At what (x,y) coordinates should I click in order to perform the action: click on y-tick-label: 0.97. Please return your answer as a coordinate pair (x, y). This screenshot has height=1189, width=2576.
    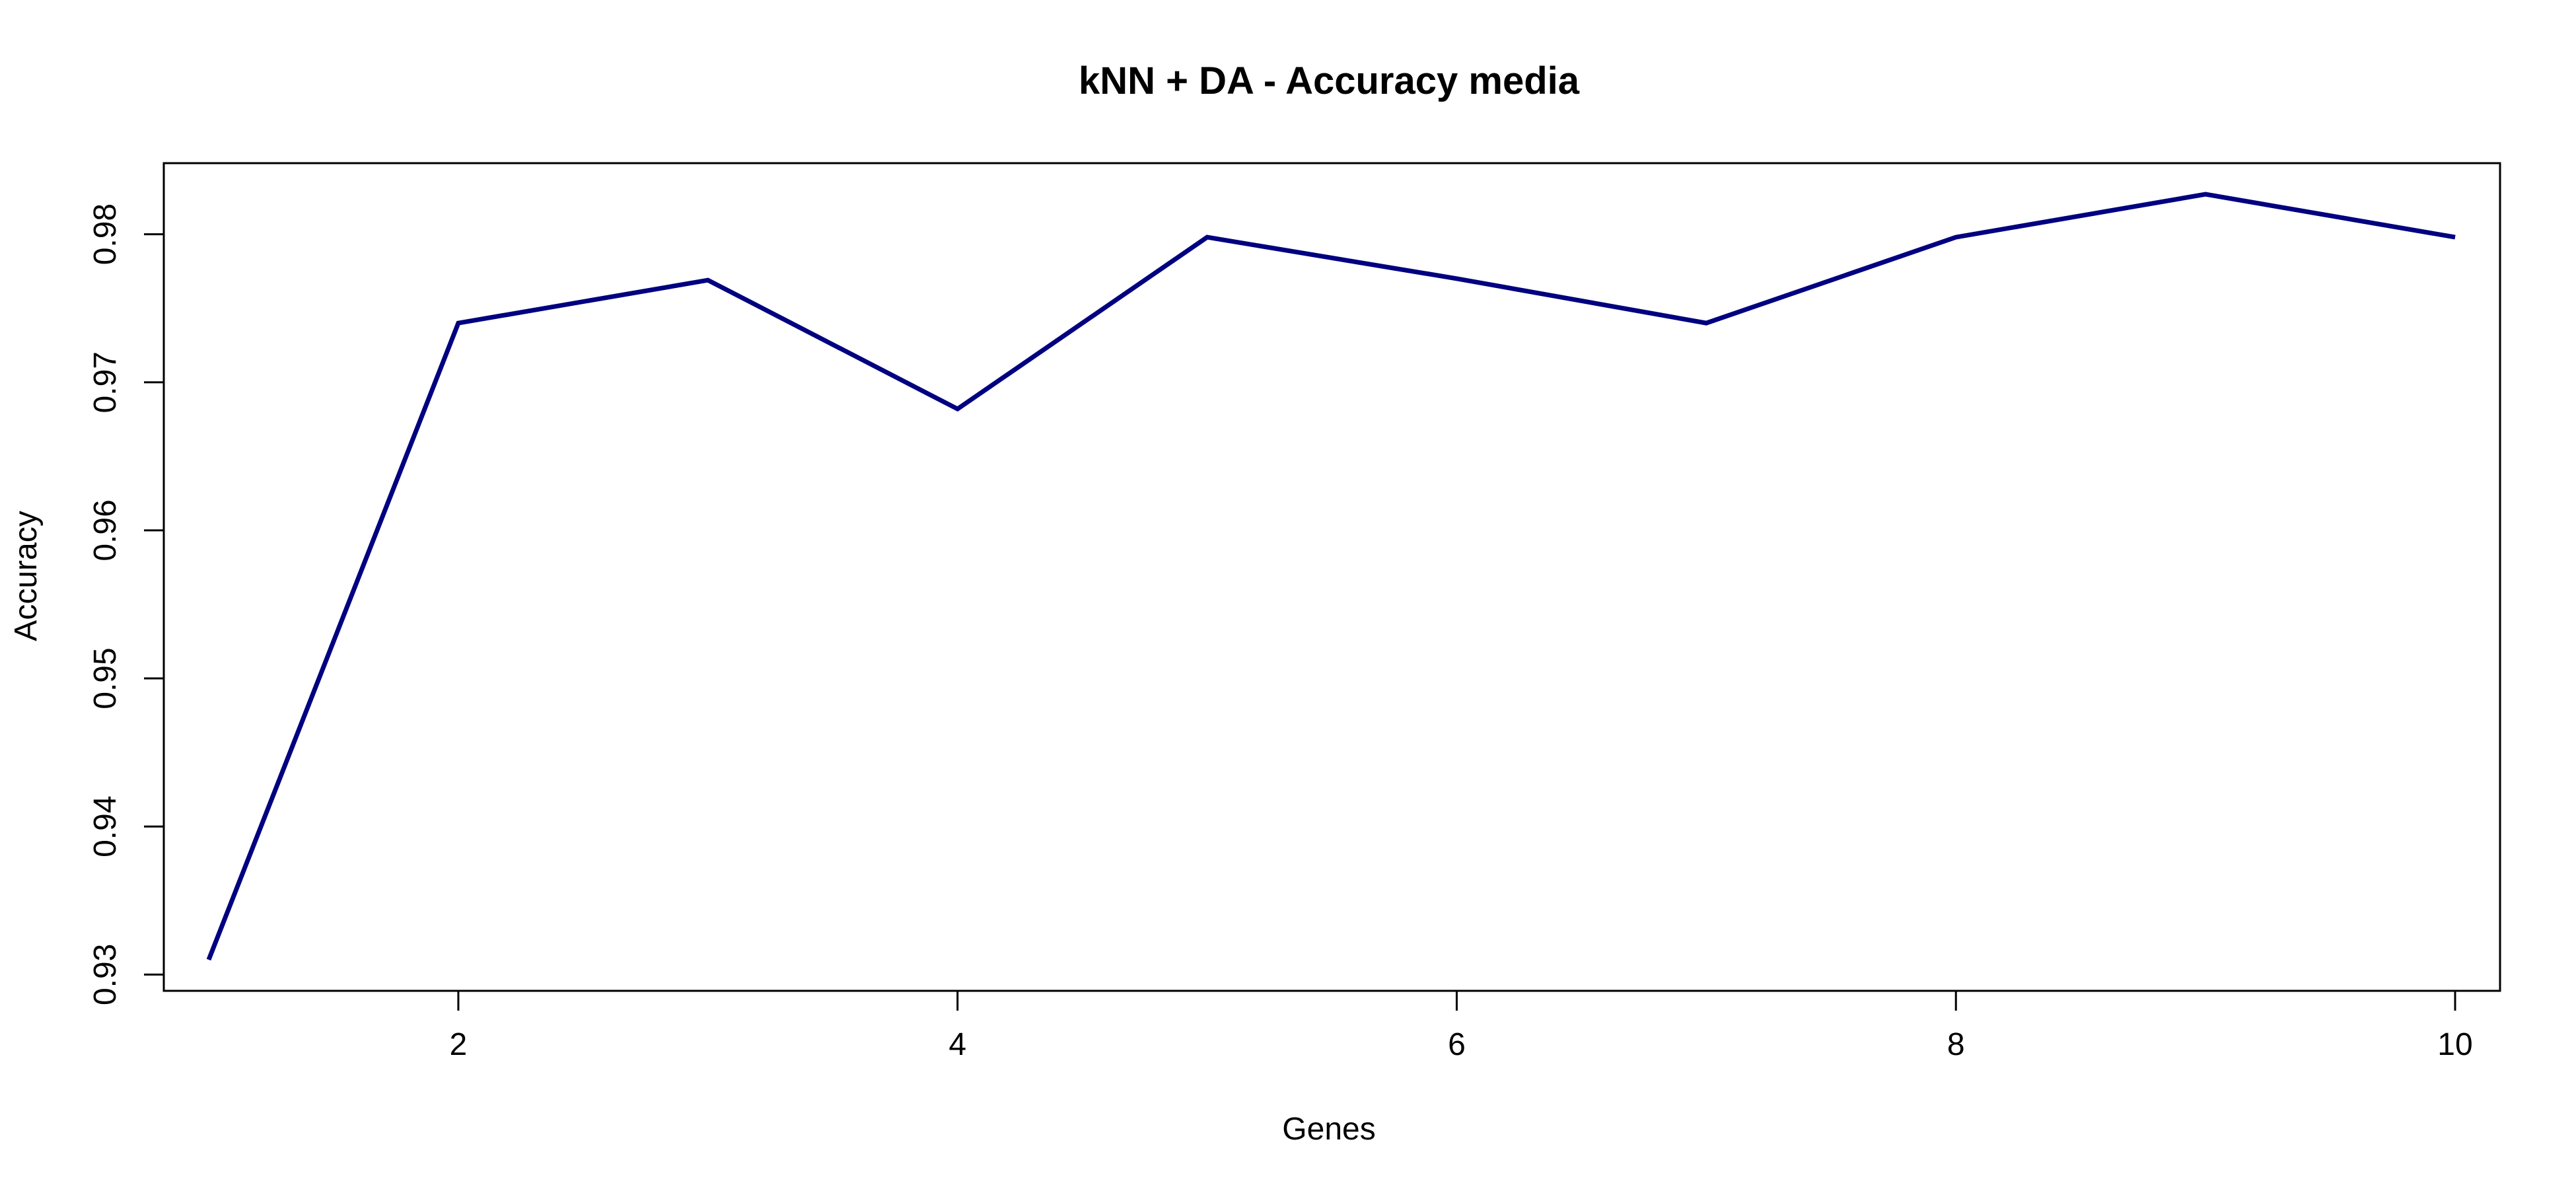
    Looking at the image, I should click on (106, 382).